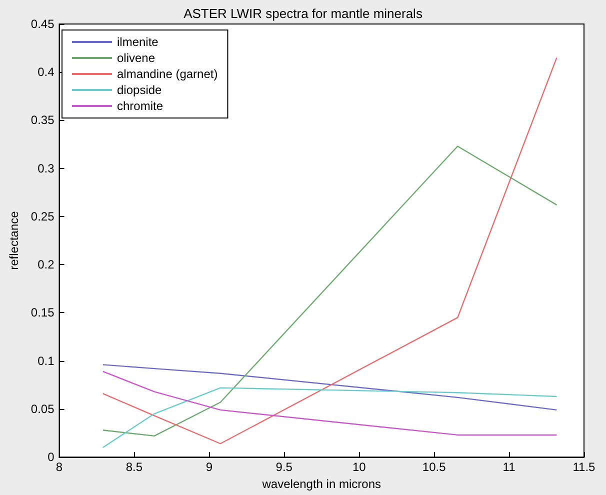 The height and width of the screenshot is (495, 606). Describe the element at coordinates (134, 467) in the screenshot. I see `x-tick-label: 8.5` at that location.